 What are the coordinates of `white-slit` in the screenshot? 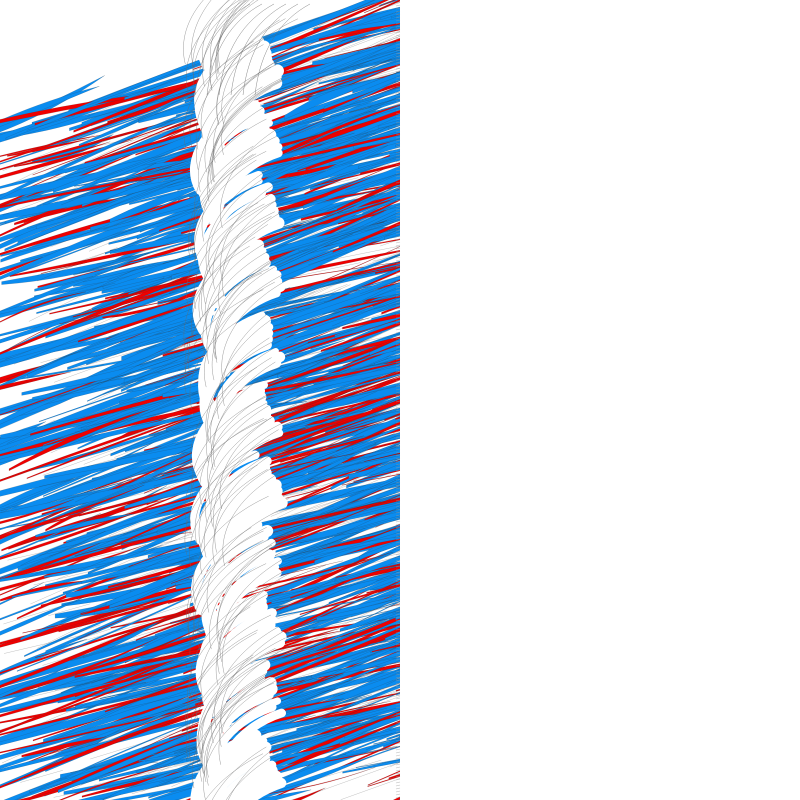 It's located at (264, 788).